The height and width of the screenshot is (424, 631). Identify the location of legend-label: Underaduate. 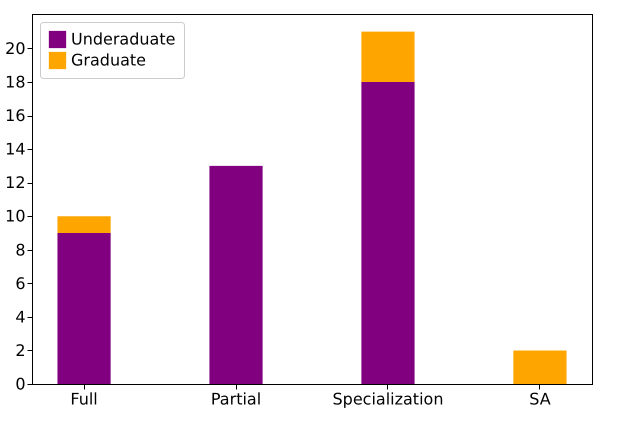
(123, 39).